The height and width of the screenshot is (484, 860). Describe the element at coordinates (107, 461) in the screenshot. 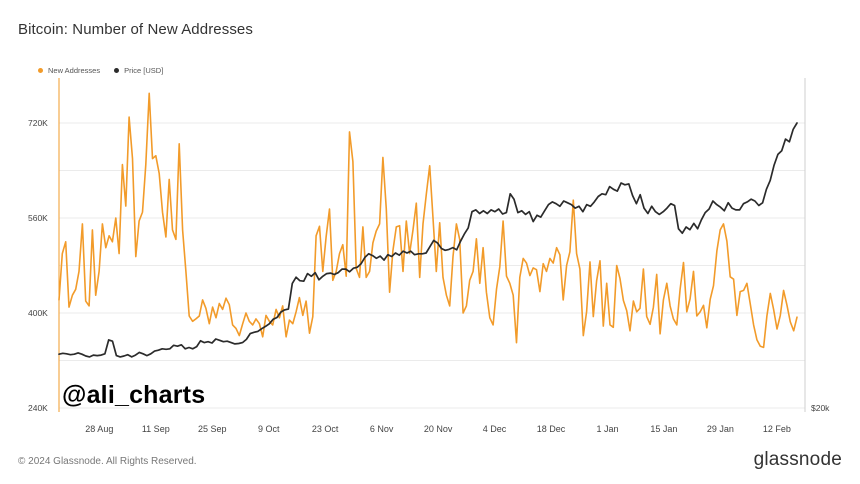

I see `copyright-text: © 2024 Glassnode. All Rights Reserved.` at that location.